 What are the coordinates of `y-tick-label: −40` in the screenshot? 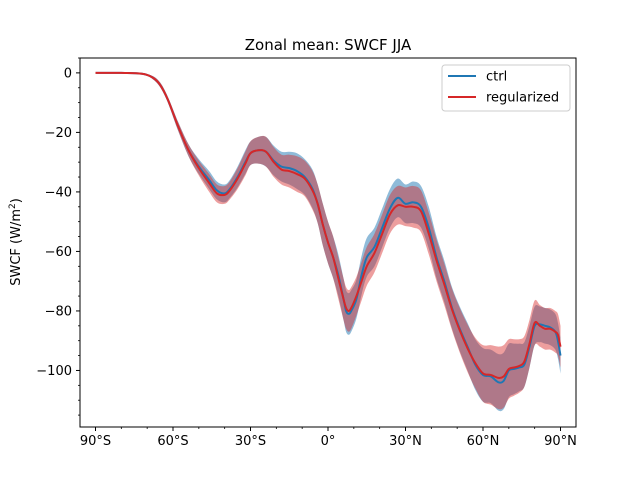 It's located at (58, 192).